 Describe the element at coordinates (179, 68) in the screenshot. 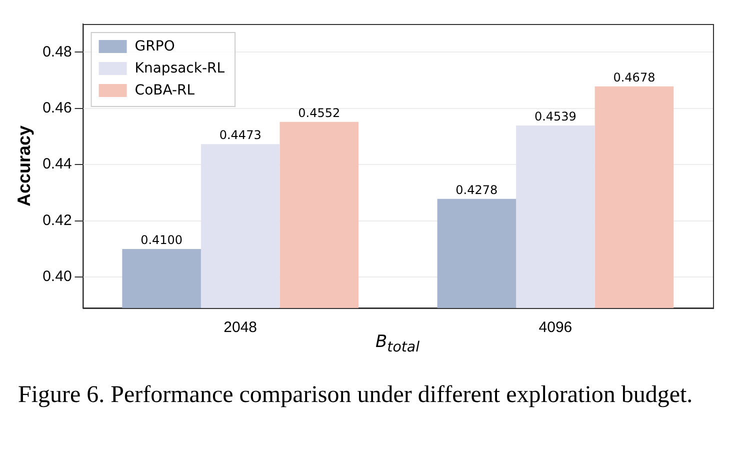

I see `legend-label: Knapsack-RL` at that location.